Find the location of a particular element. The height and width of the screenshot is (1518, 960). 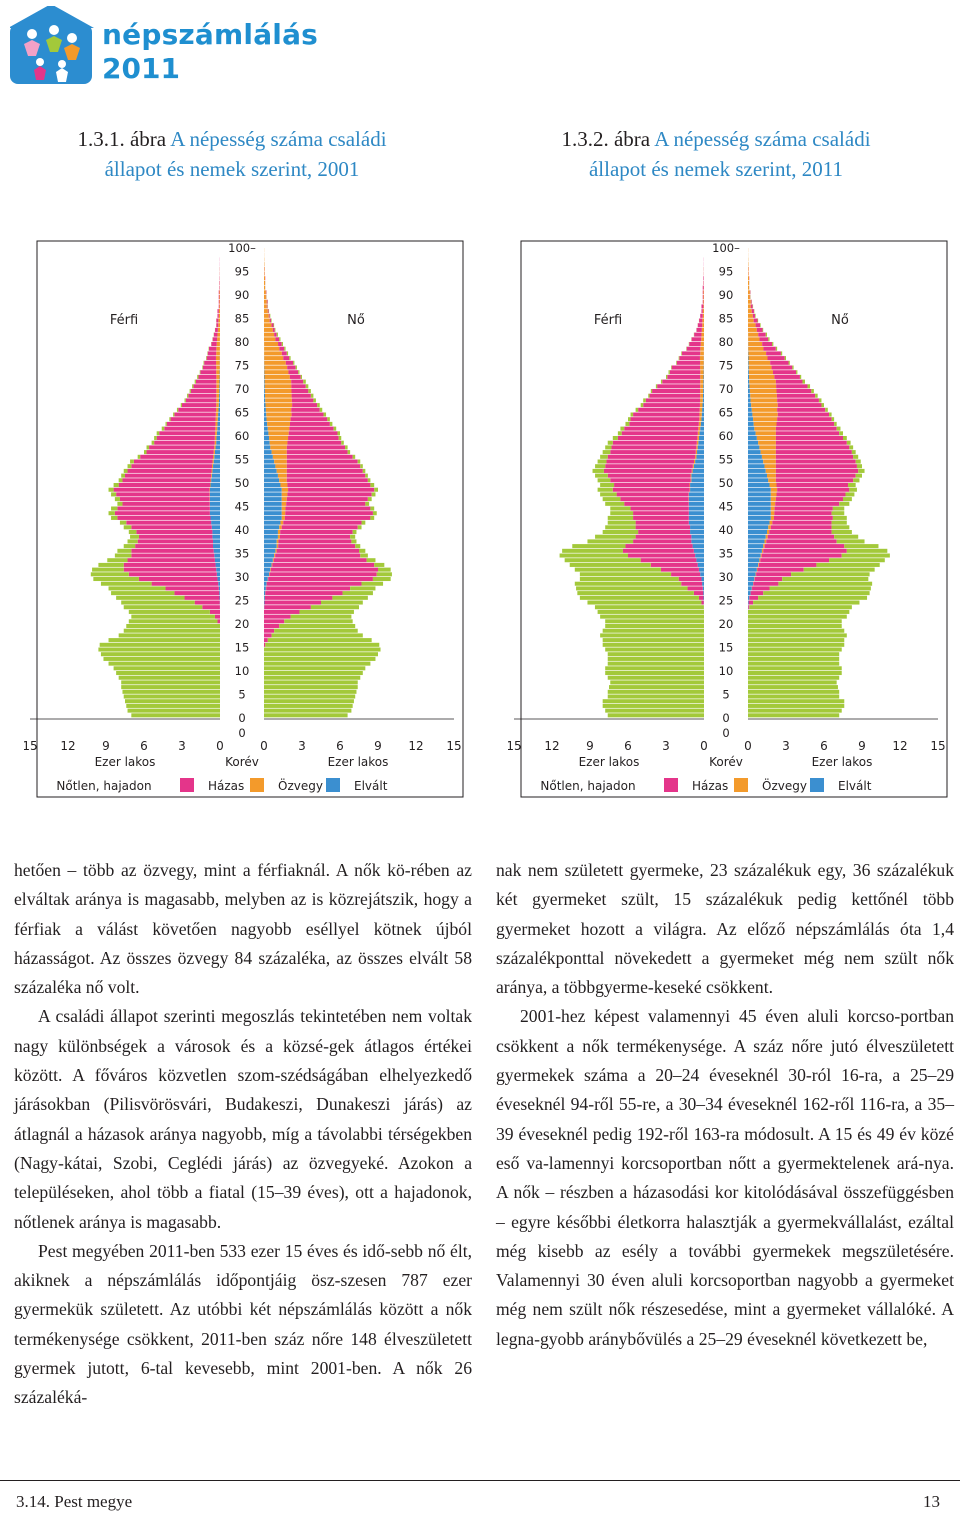

female-bar-age-57-divorced is located at coordinates (754, 447).